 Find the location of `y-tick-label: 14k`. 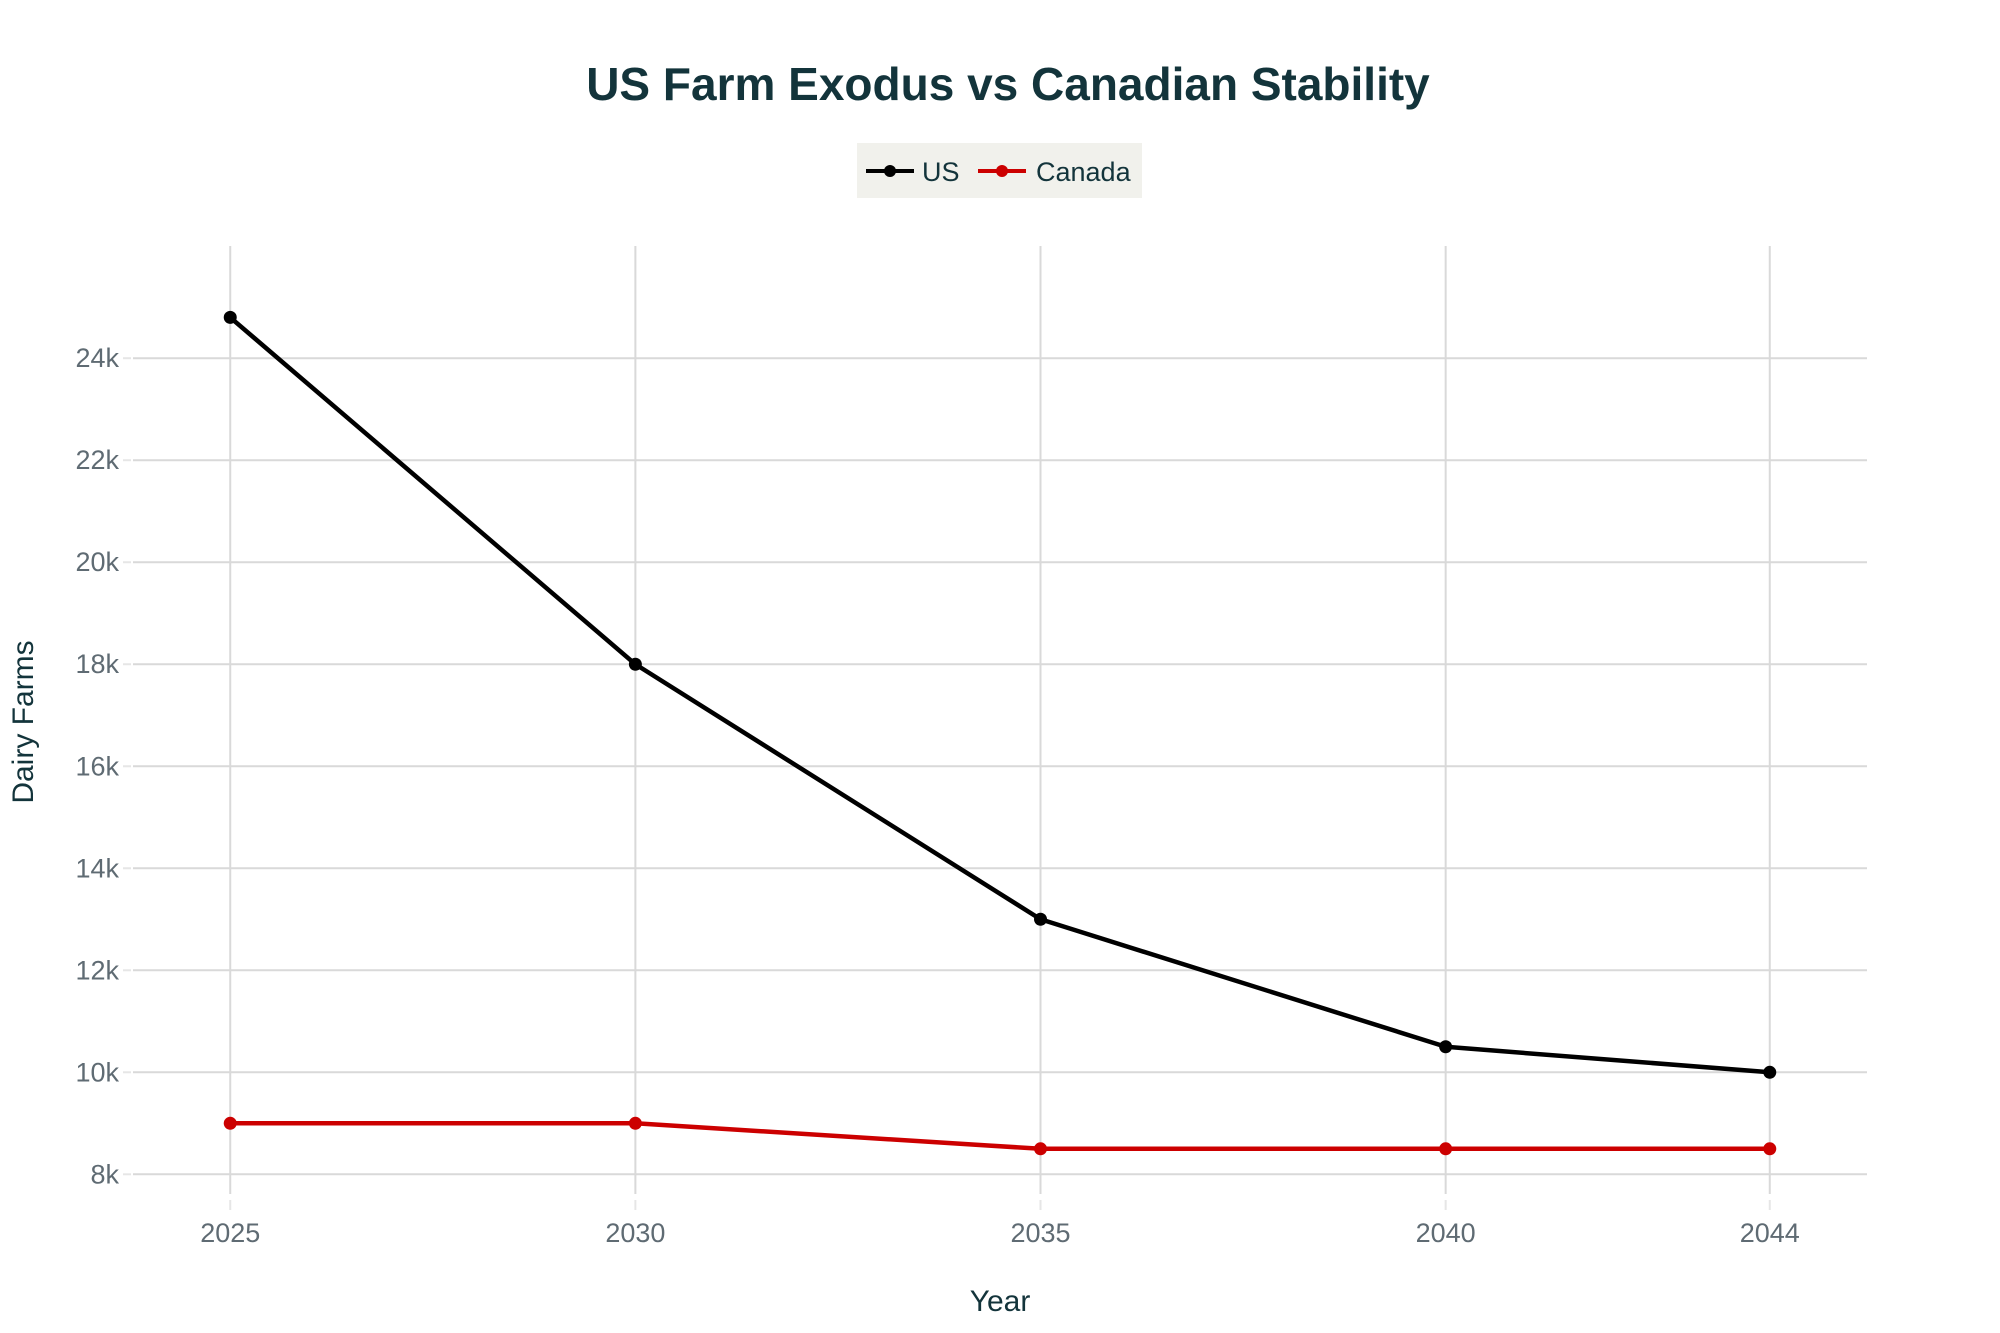

y-tick-label: 14k is located at coordinates (97, 868).